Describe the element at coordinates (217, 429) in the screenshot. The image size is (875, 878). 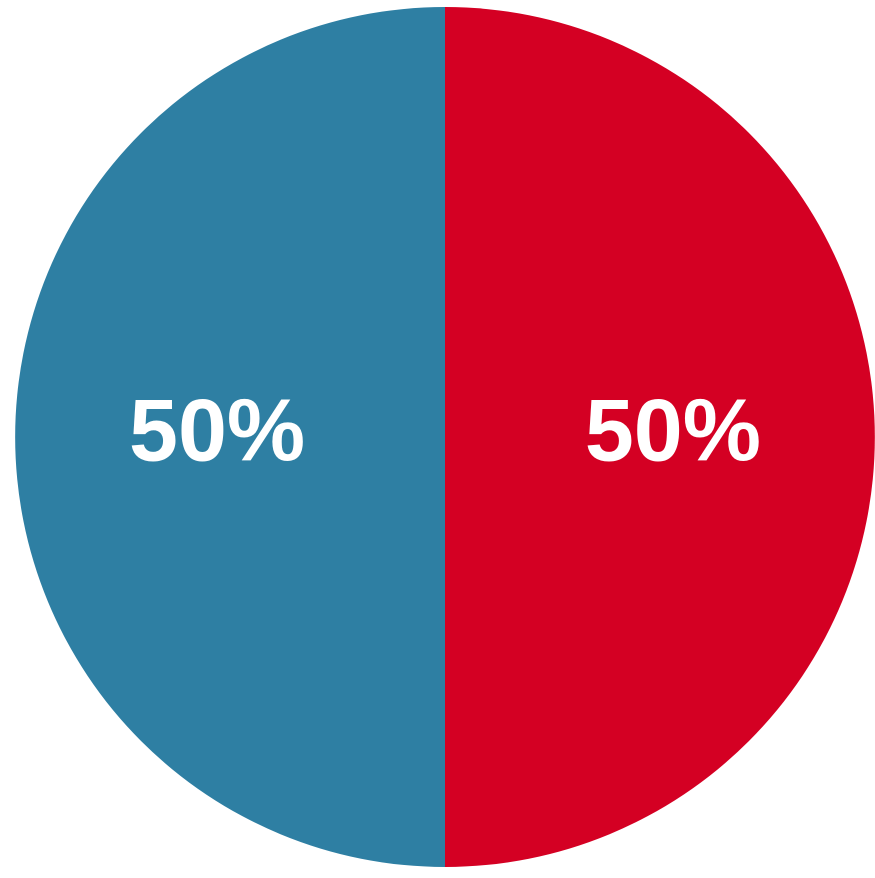
I see `pie-slice-label-2: 50%` at that location.